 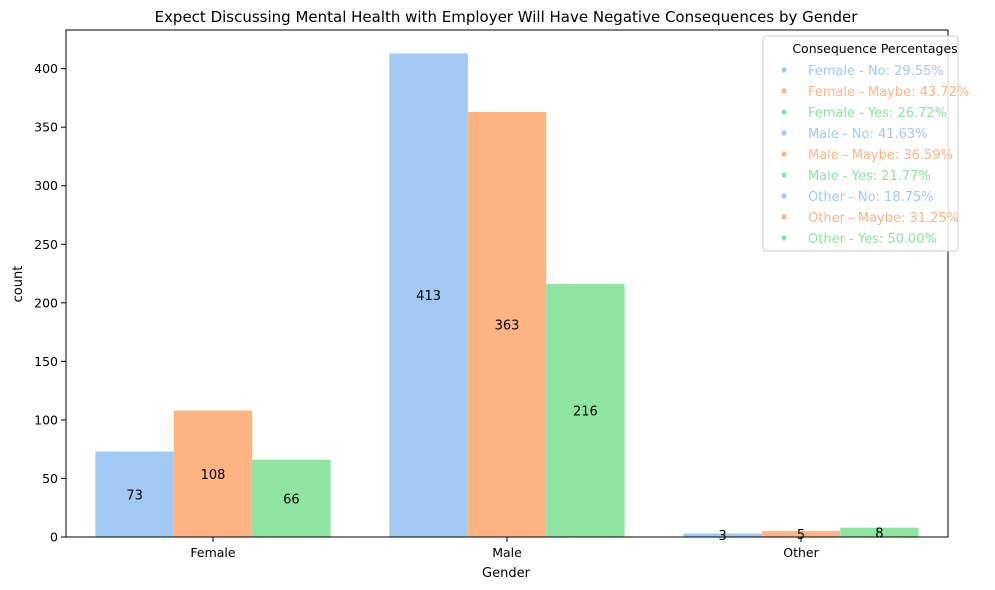 I want to click on data-label: 413, so click(x=428, y=296).